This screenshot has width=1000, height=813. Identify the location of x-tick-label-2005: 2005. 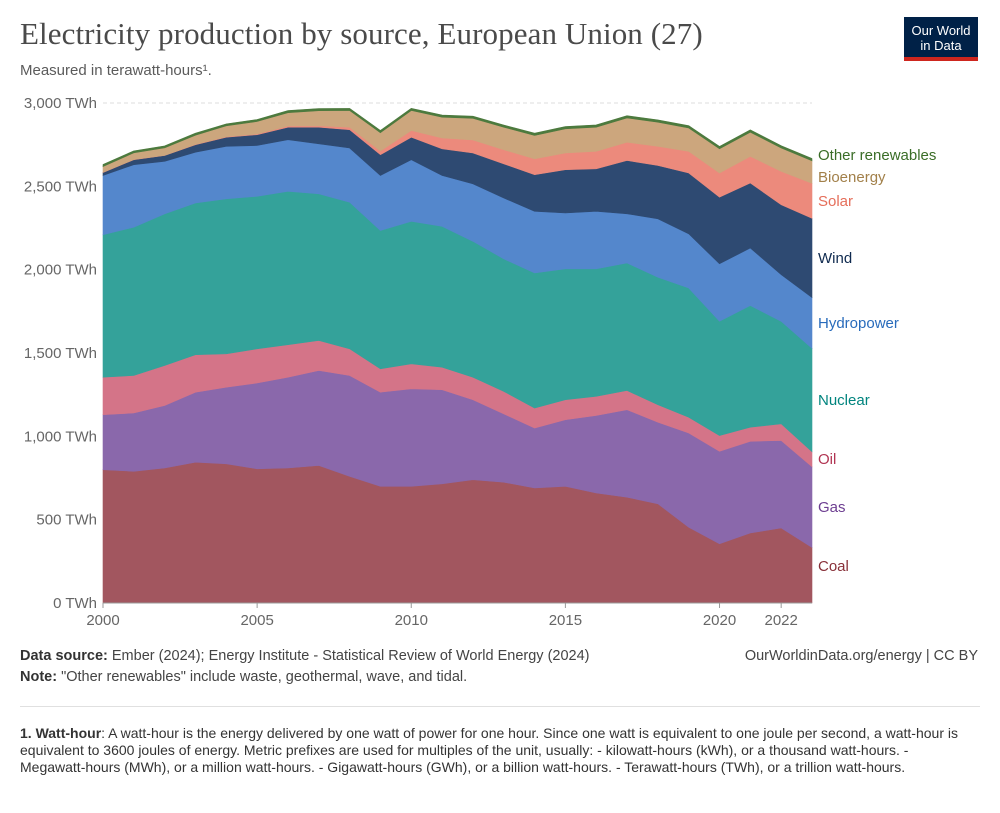
(256, 620).